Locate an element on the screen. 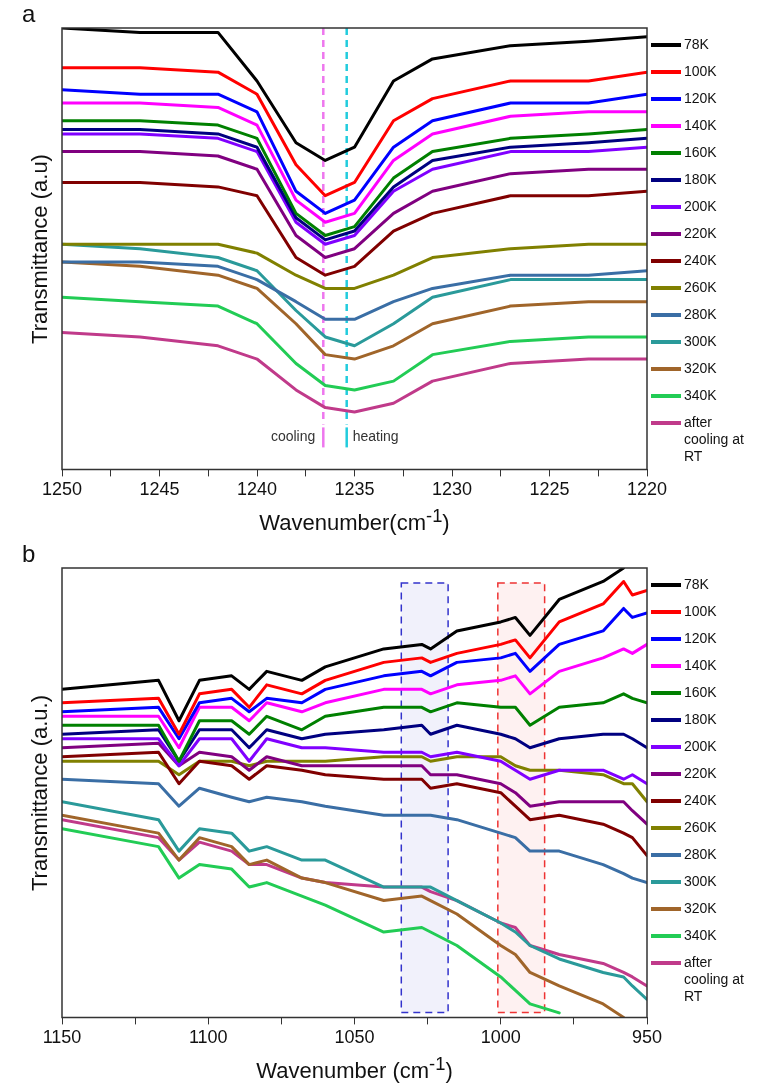 This screenshot has width=765, height=1088. x-tick-label: 1230 is located at coordinates (452, 489).